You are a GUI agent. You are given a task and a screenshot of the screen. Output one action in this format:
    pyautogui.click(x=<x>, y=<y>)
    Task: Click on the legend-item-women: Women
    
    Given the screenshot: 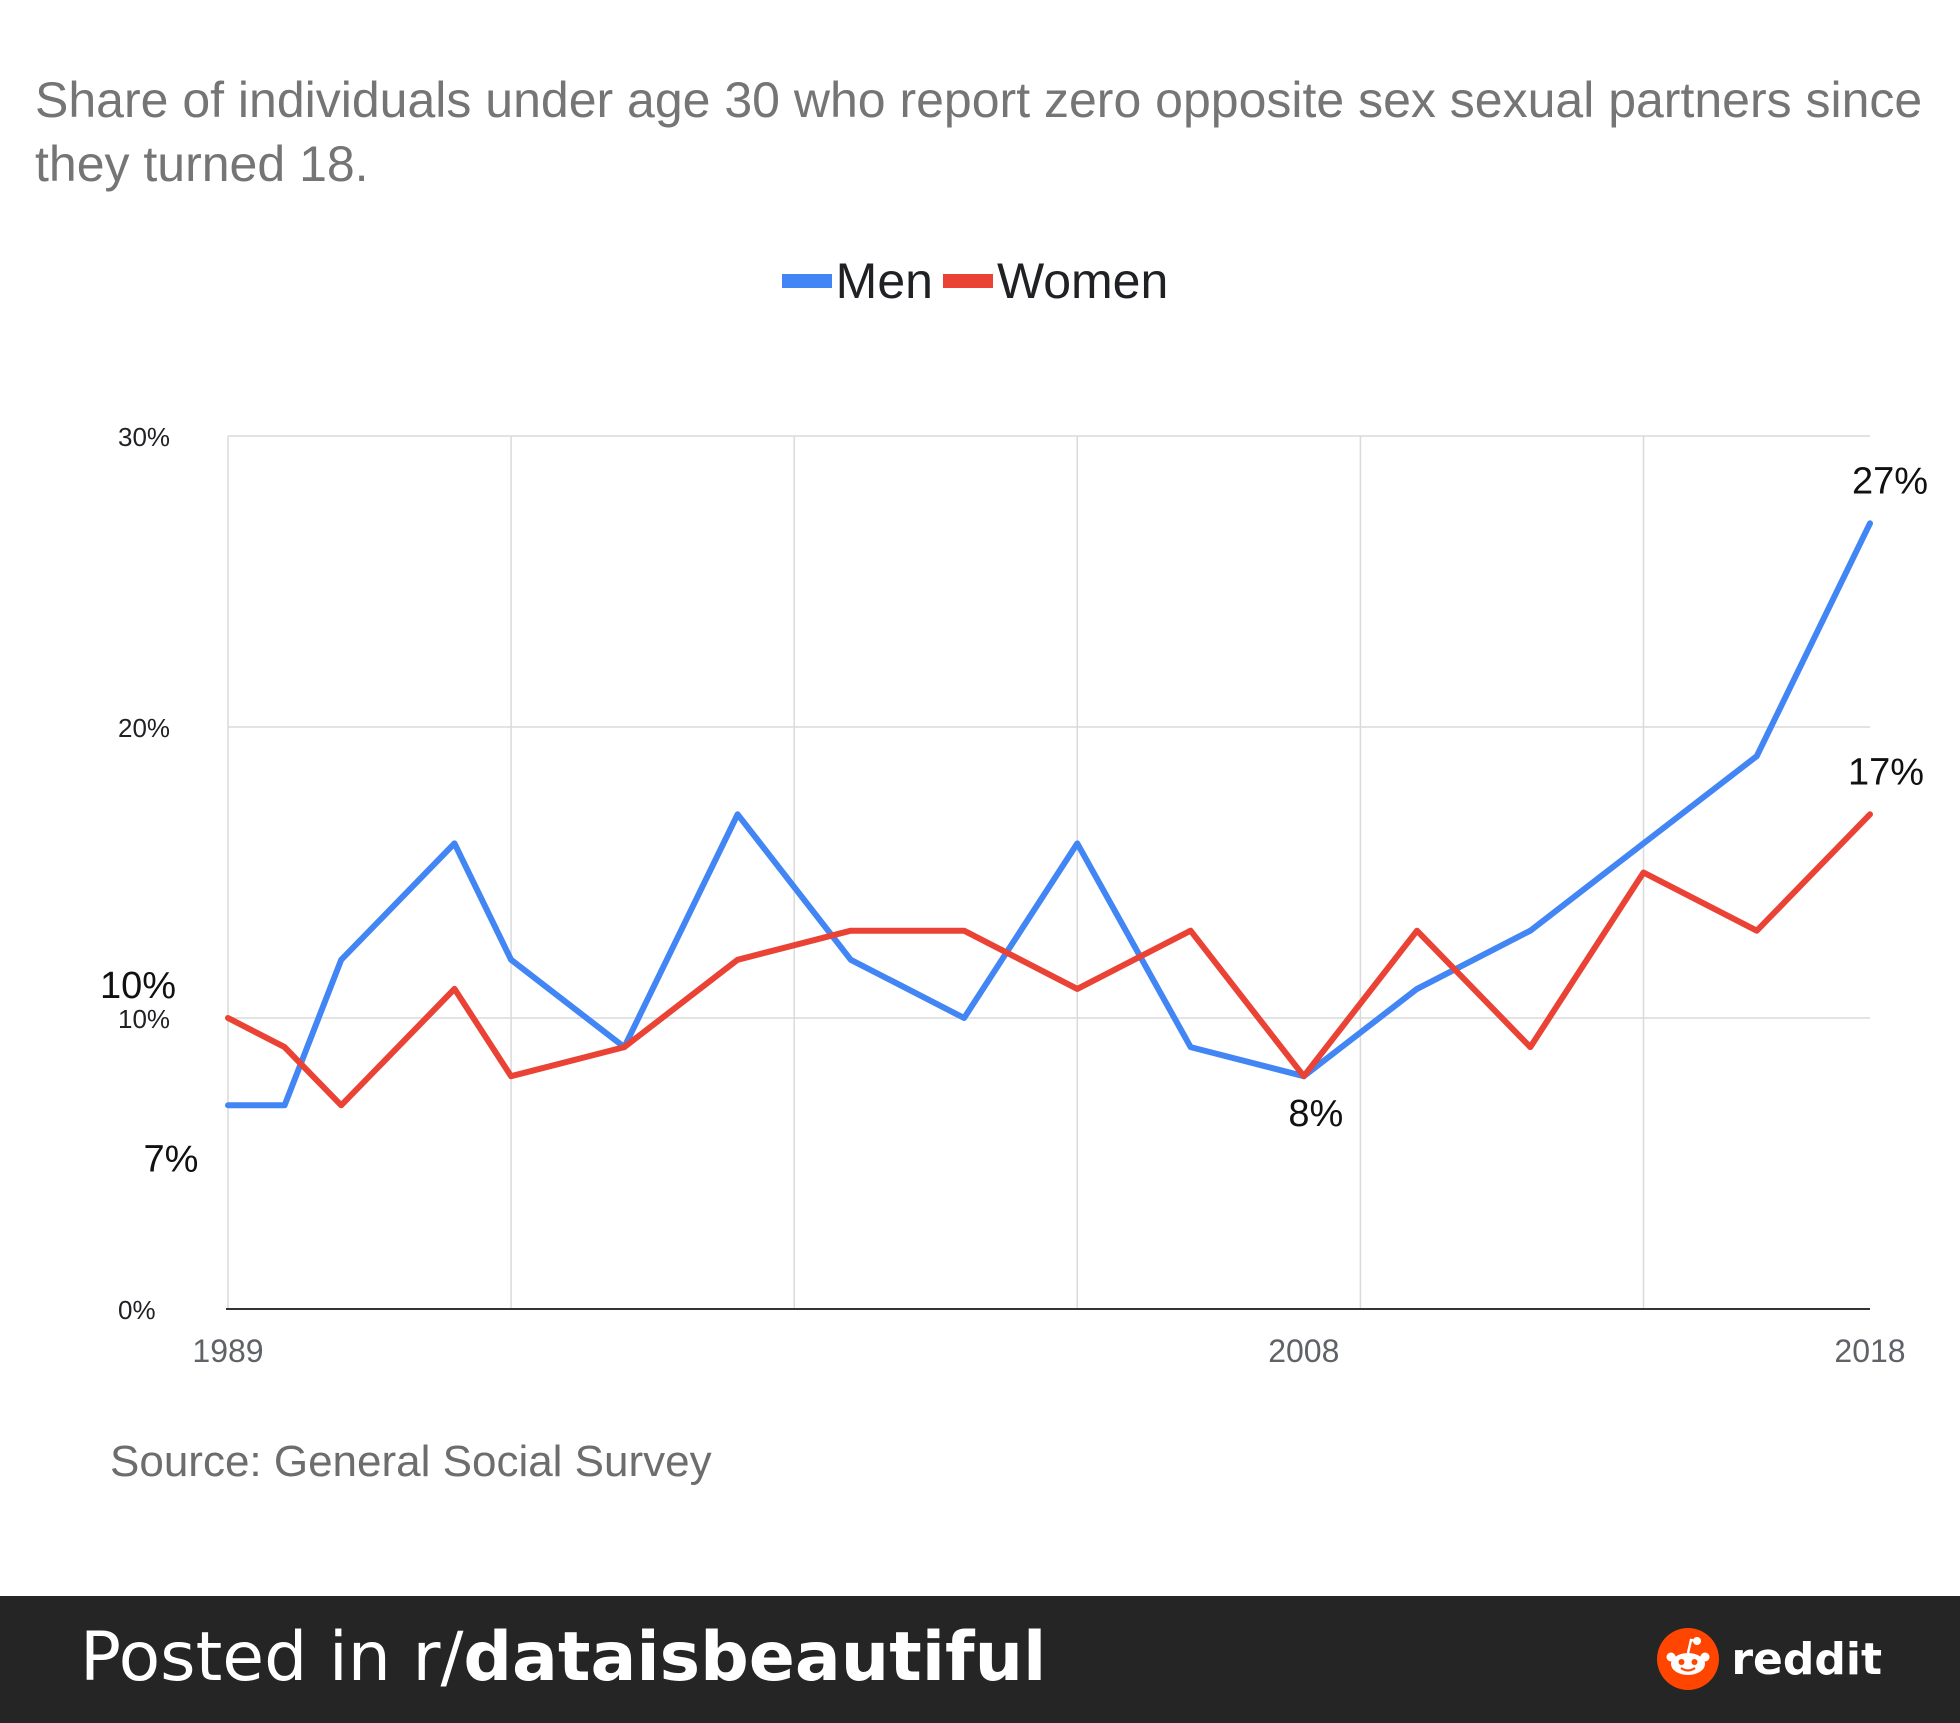 What is the action you would take?
    pyautogui.click(x=1060, y=281)
    